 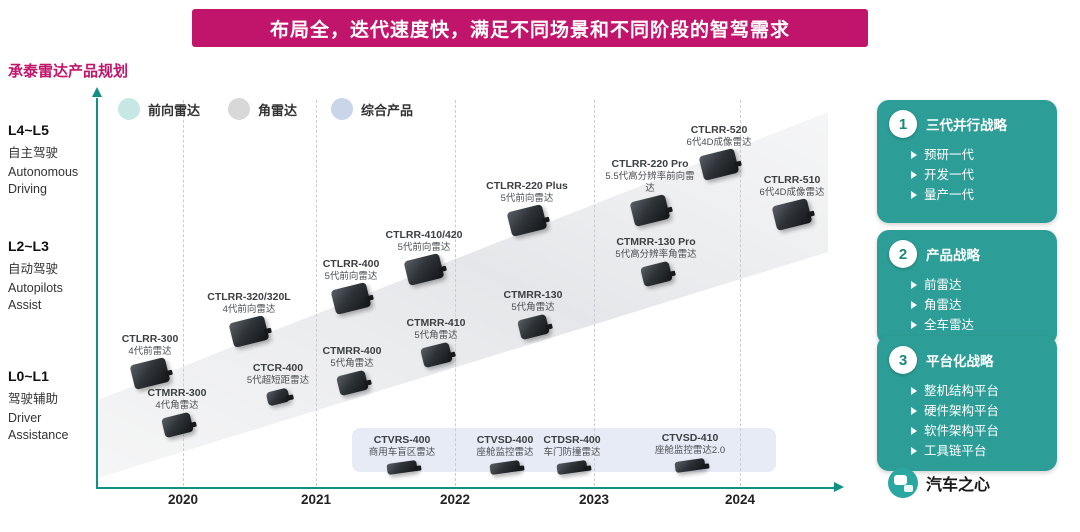 What do you see at coordinates (740, 499) in the screenshot?
I see `year-label: 2024` at bounding box center [740, 499].